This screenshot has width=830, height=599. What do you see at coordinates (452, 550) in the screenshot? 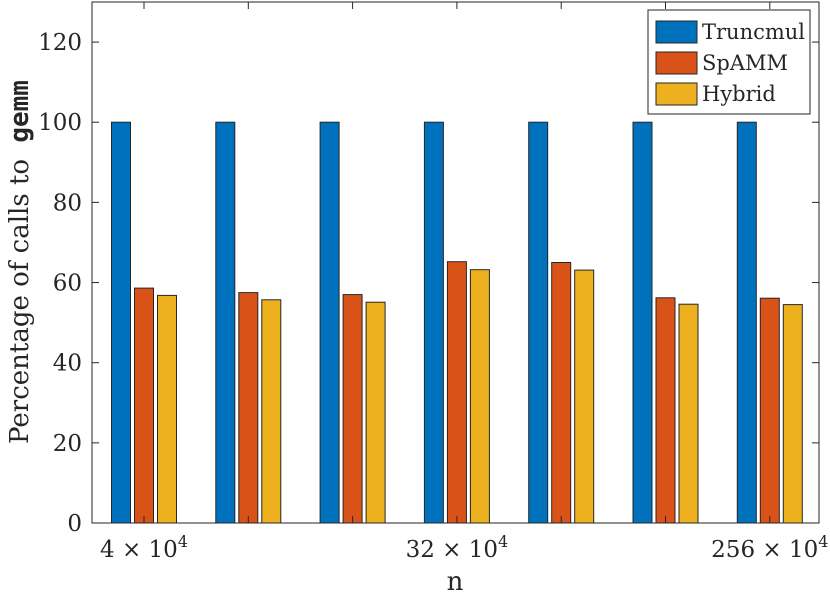
I see `x-tick-label-base: 32 × 10` at bounding box center [452, 550].